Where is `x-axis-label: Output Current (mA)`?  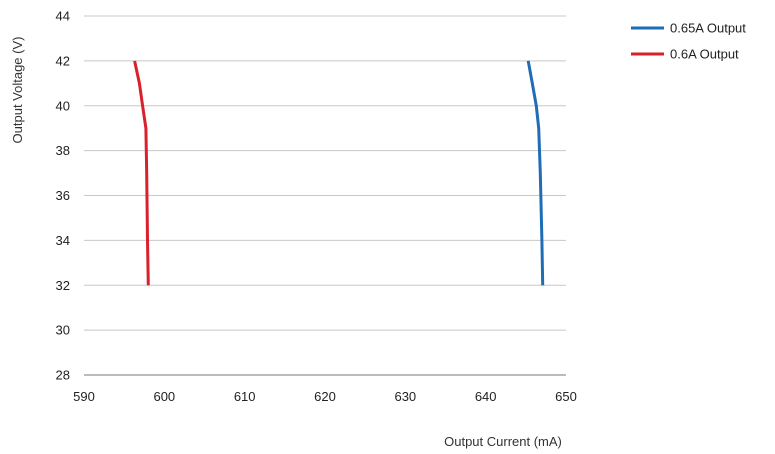 x-axis-label: Output Current (mA) is located at coordinates (503, 441).